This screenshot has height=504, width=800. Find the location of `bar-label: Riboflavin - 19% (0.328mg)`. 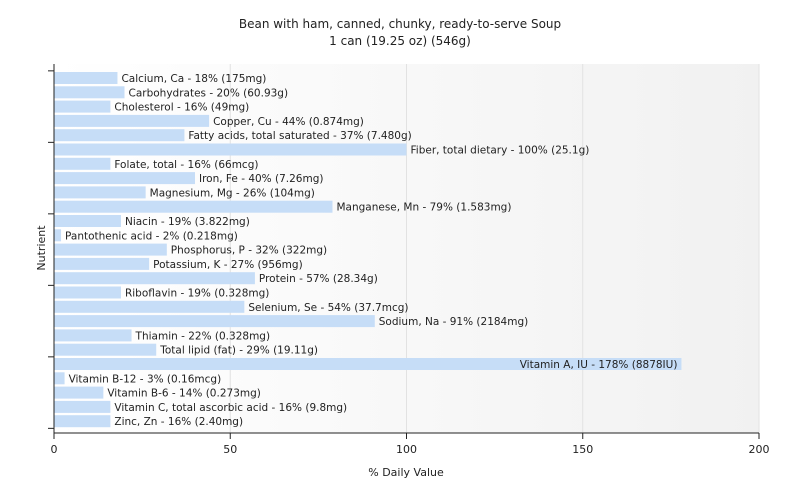

bar-label: Riboflavin - 19% (0.328mg) is located at coordinates (197, 294).